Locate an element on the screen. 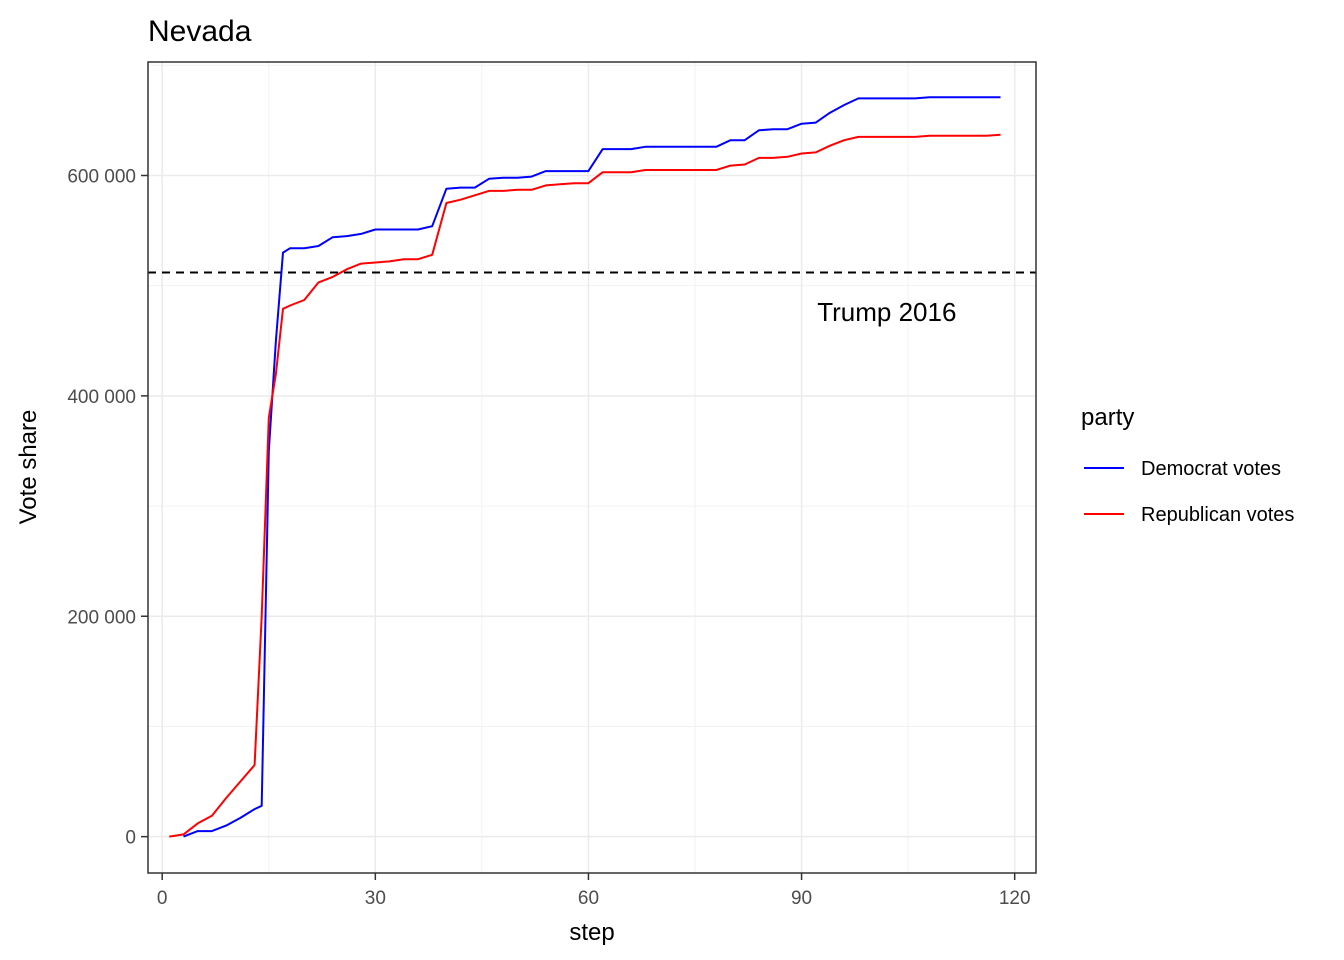 The image size is (1344, 960). legend-label-democrat-votes: Democrat votes is located at coordinates (1211, 469).